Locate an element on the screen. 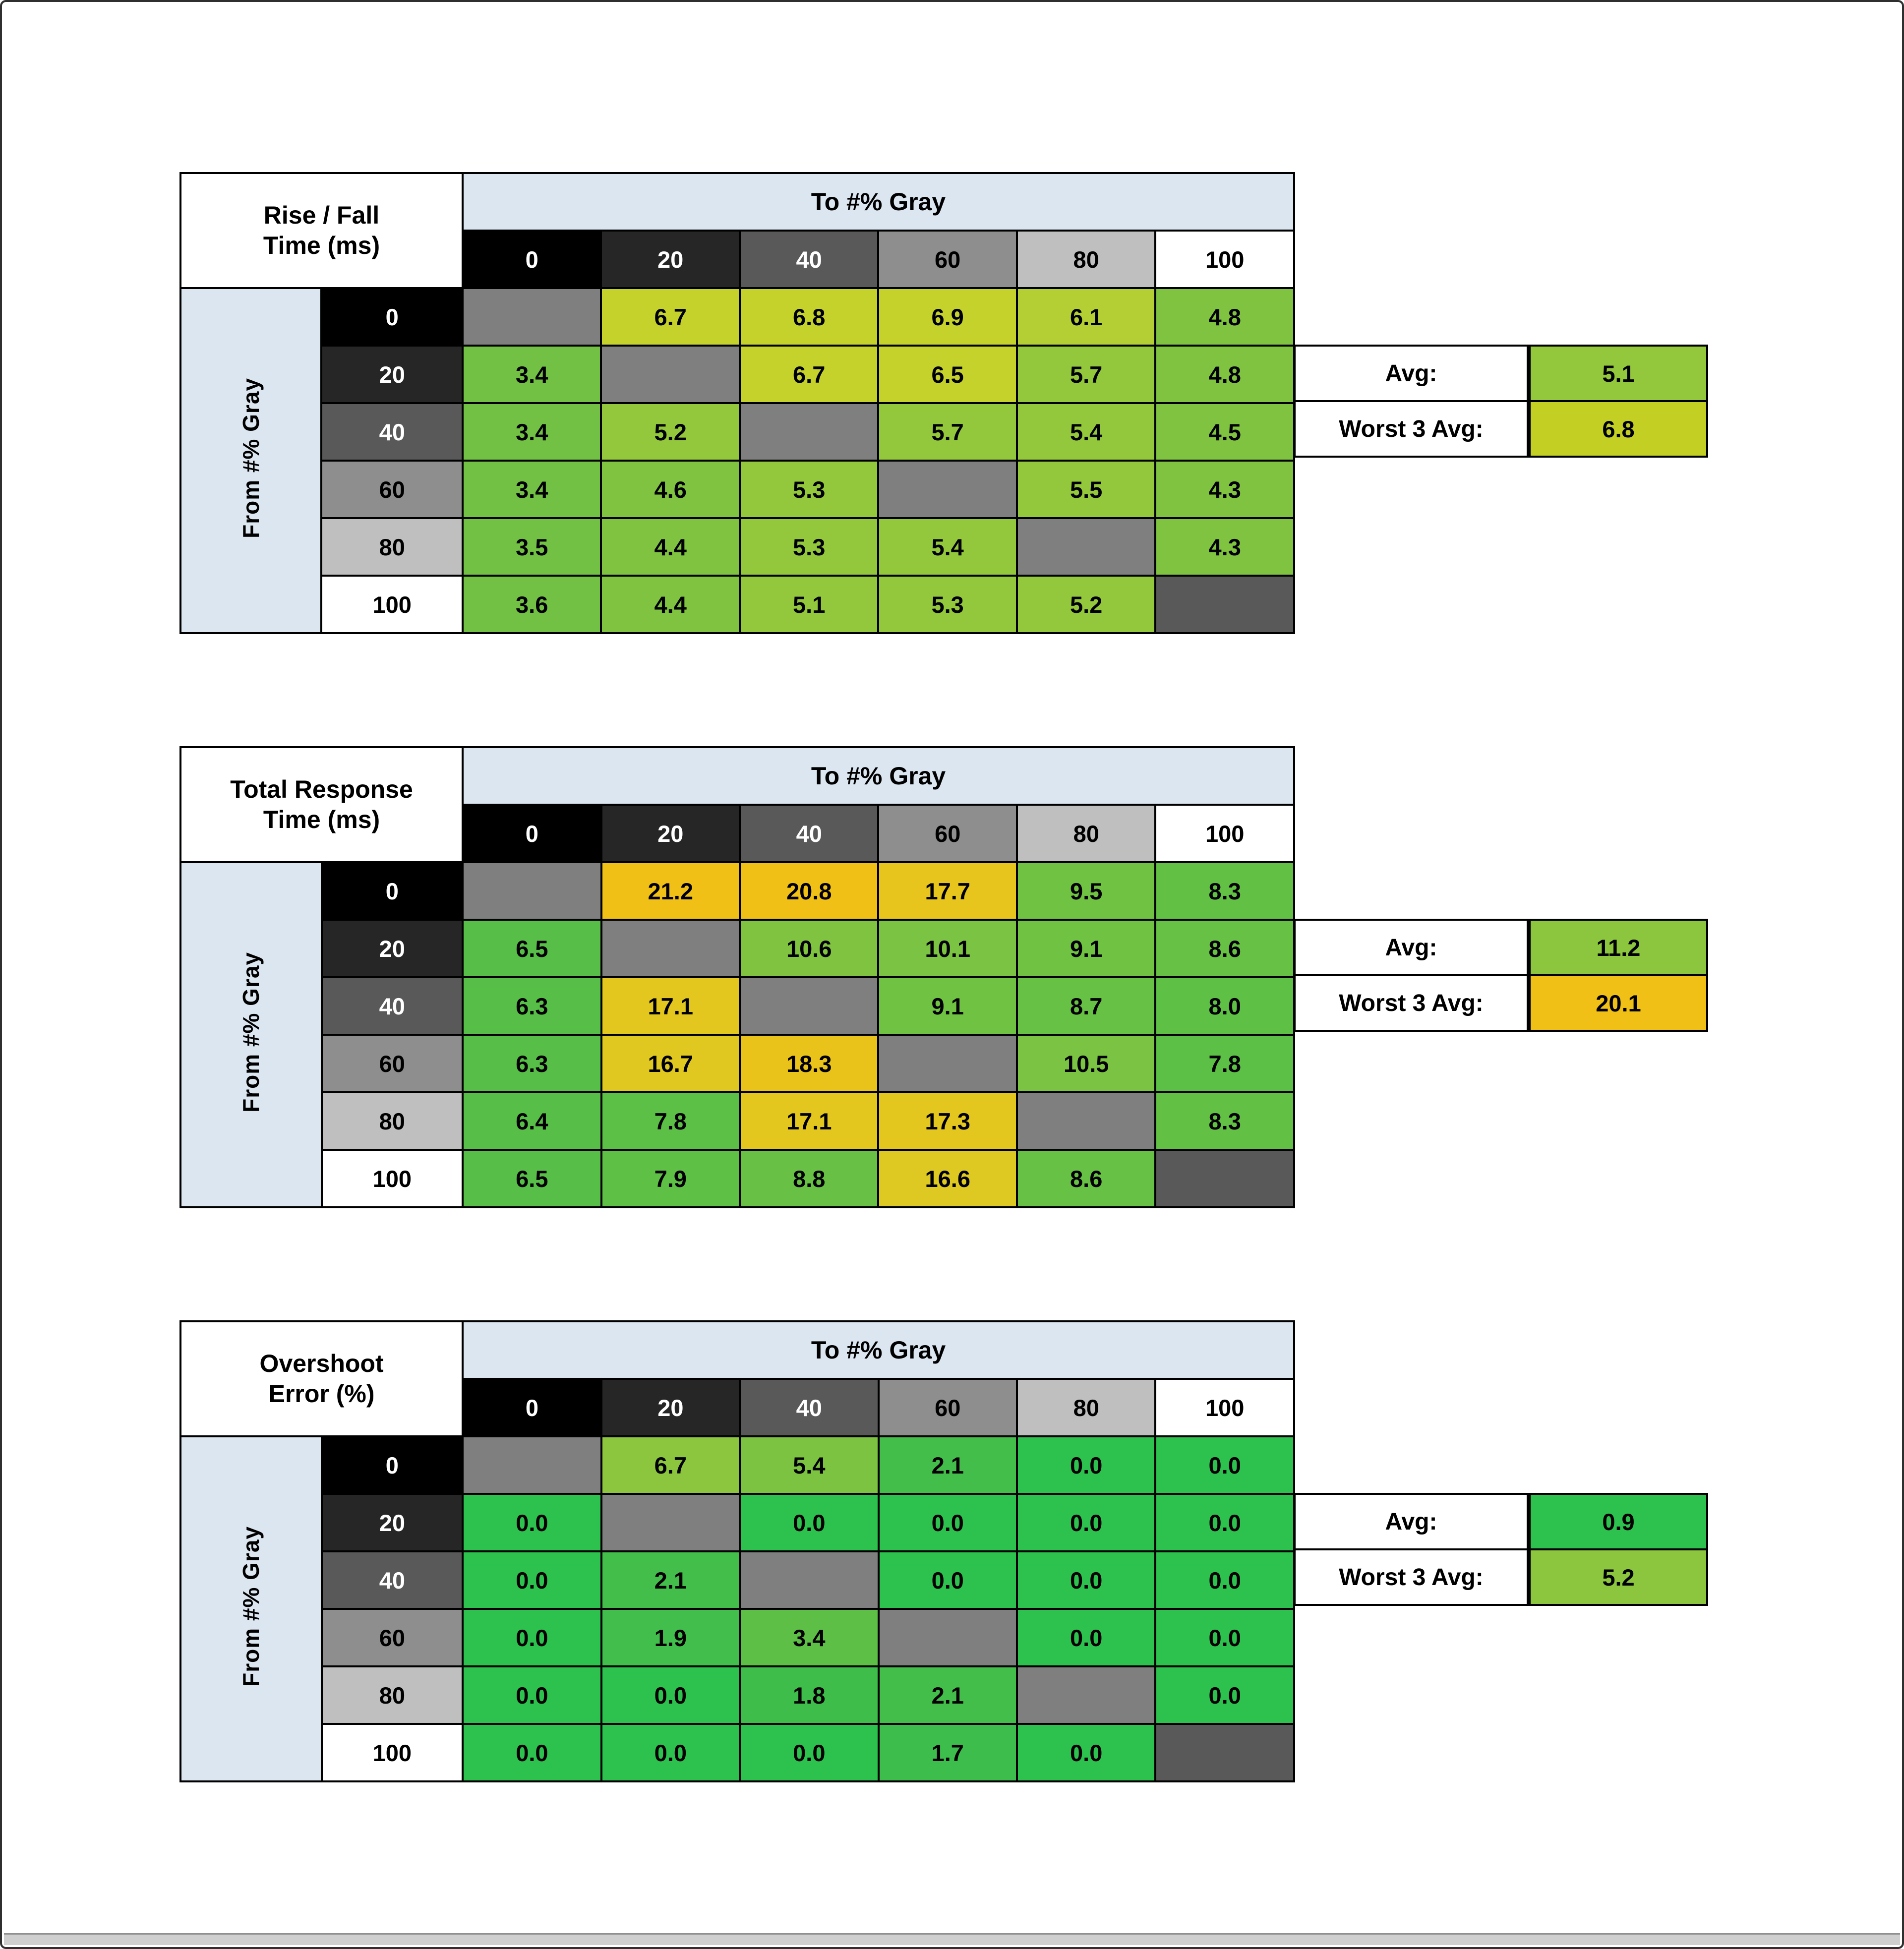 The height and width of the screenshot is (1949, 1904). cell-from-40-to-60: 0.0 is located at coordinates (947, 1580).